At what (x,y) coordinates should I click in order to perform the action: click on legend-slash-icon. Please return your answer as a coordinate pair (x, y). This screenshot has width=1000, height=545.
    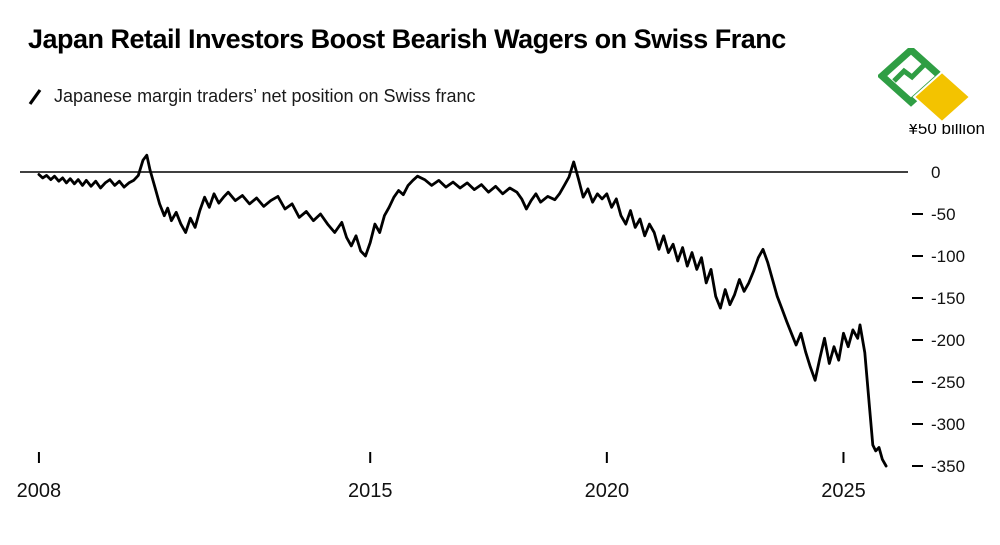
    Looking at the image, I should click on (35, 97).